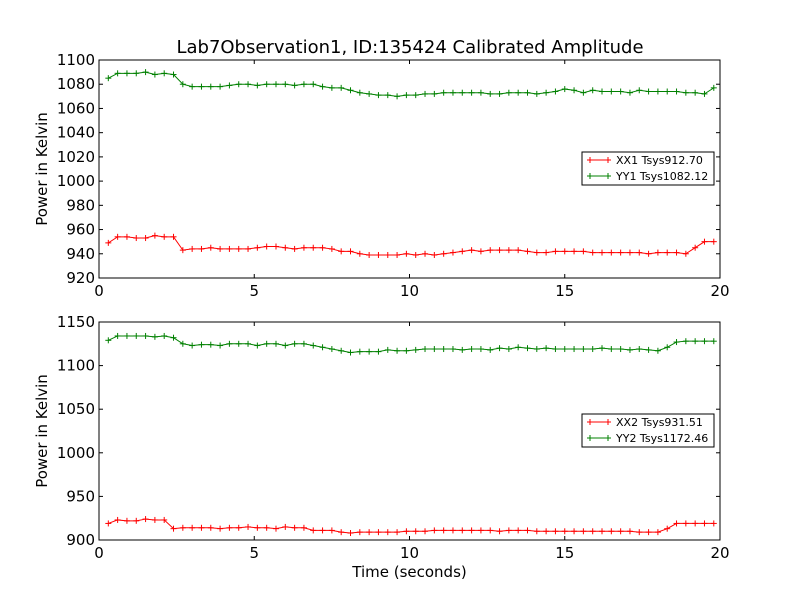  Describe the element at coordinates (76, 84) in the screenshot. I see `y-tick-label: 1080` at that location.